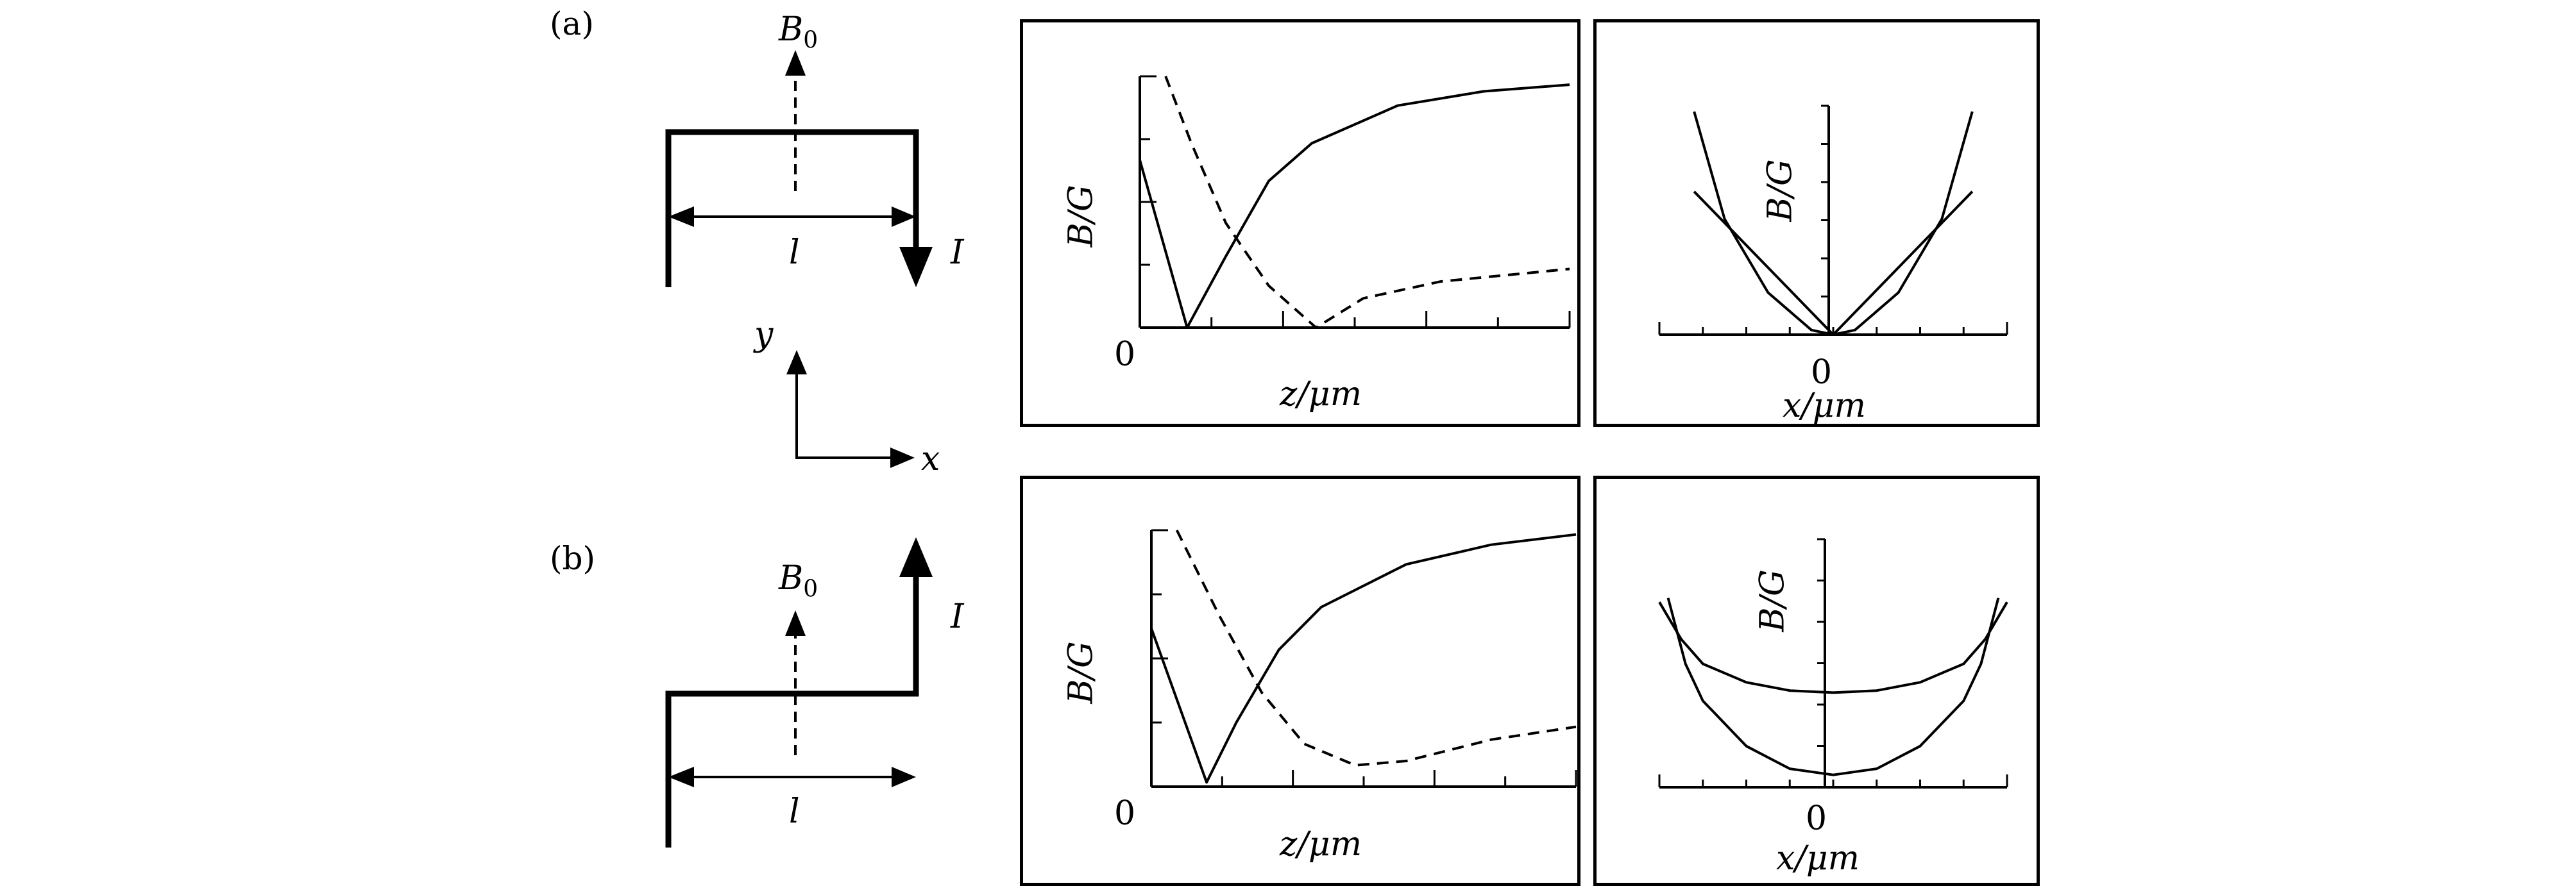 The image size is (2576, 886). Describe the element at coordinates (795, 682) in the screenshot. I see `b0-arrow-b` at that location.